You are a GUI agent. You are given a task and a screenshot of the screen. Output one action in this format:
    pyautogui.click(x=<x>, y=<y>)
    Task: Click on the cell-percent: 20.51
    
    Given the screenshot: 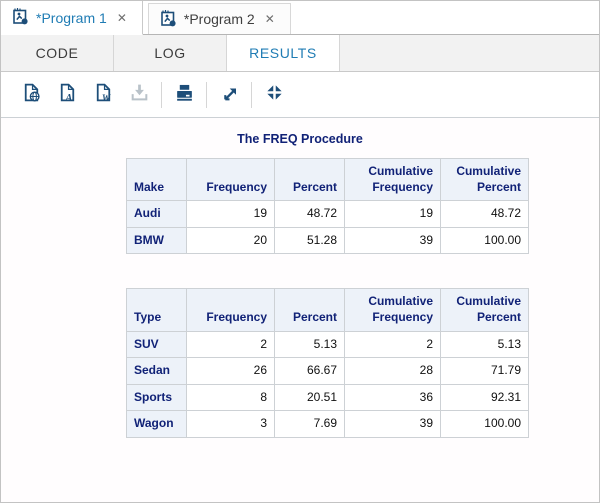 What is the action you would take?
    pyautogui.click(x=309, y=397)
    